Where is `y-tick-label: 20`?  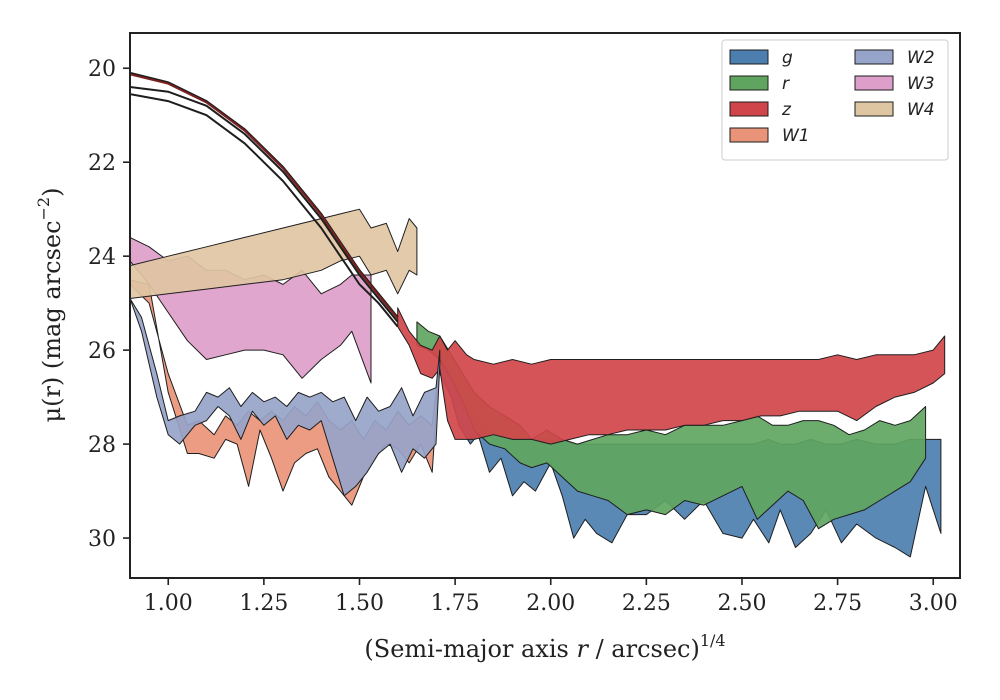 y-tick-label: 20 is located at coordinates (102, 69).